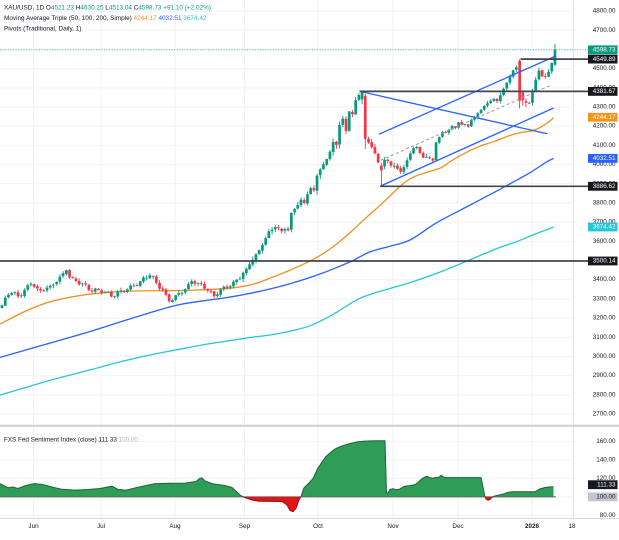 The height and width of the screenshot is (540, 619). What do you see at coordinates (532, 526) in the screenshot?
I see `svg-text: 2026` at bounding box center [532, 526].